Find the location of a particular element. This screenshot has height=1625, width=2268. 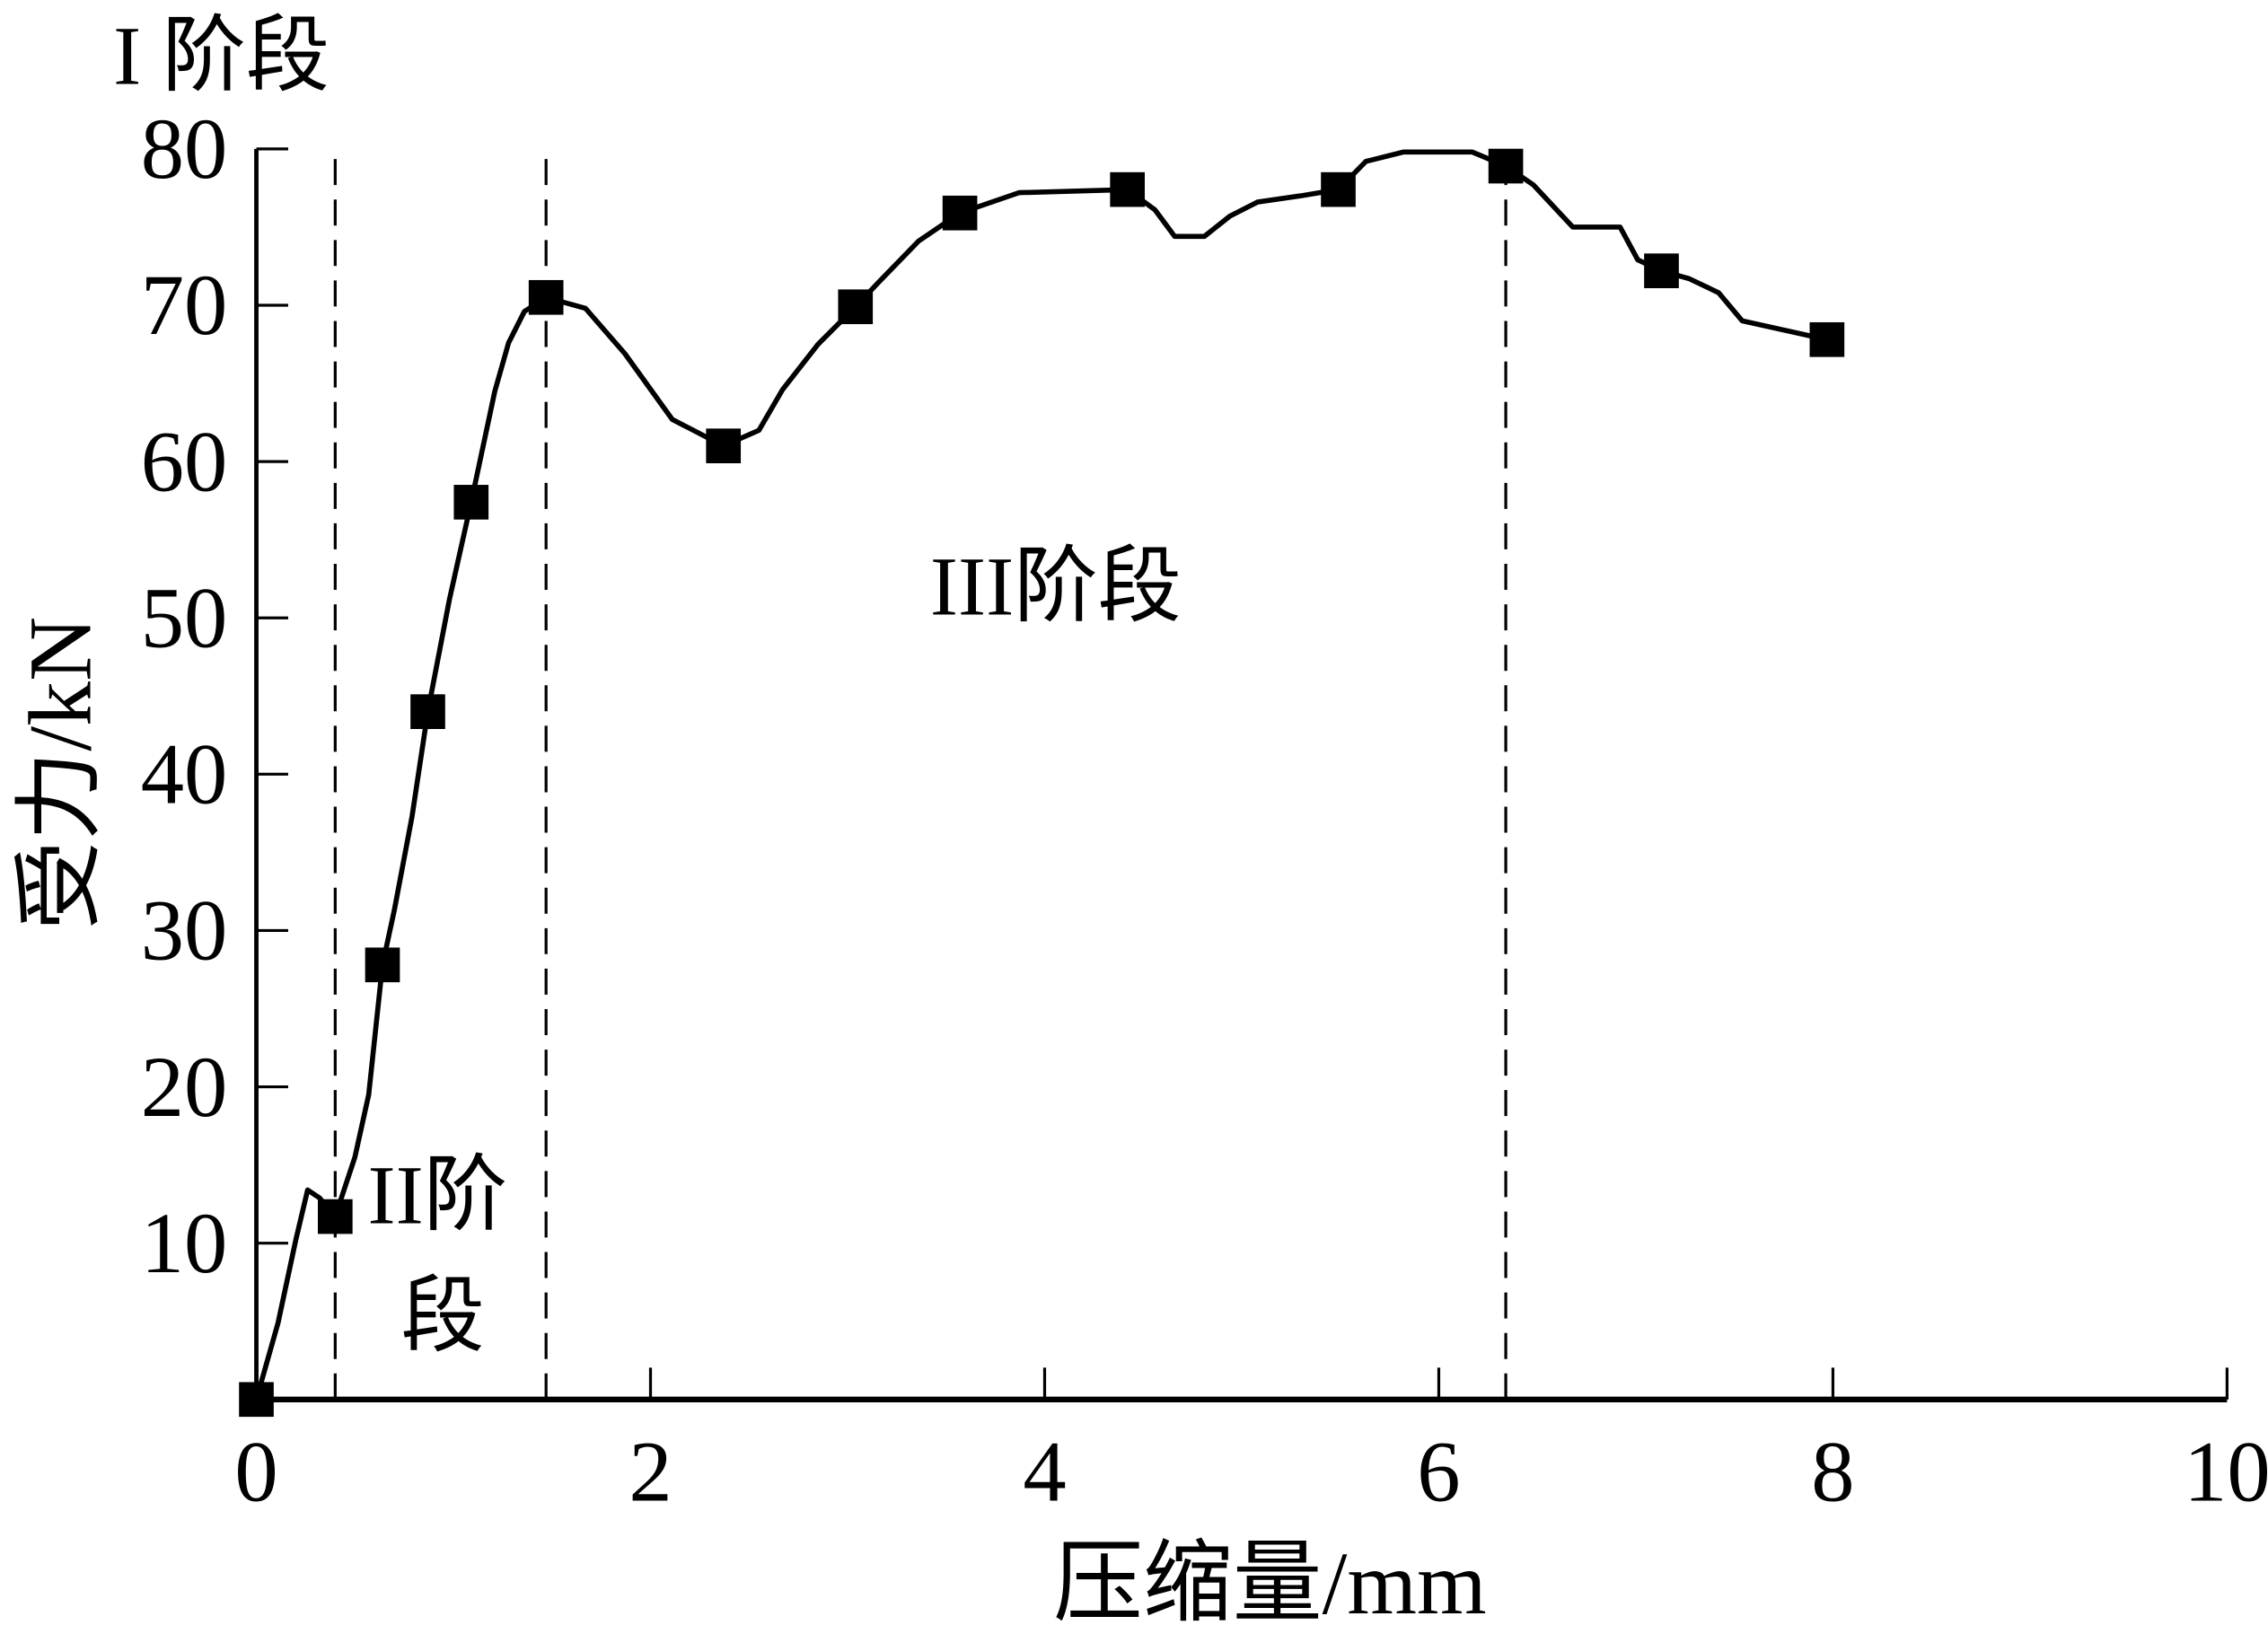

x-tick-label: 8 is located at coordinates (1832, 1472).